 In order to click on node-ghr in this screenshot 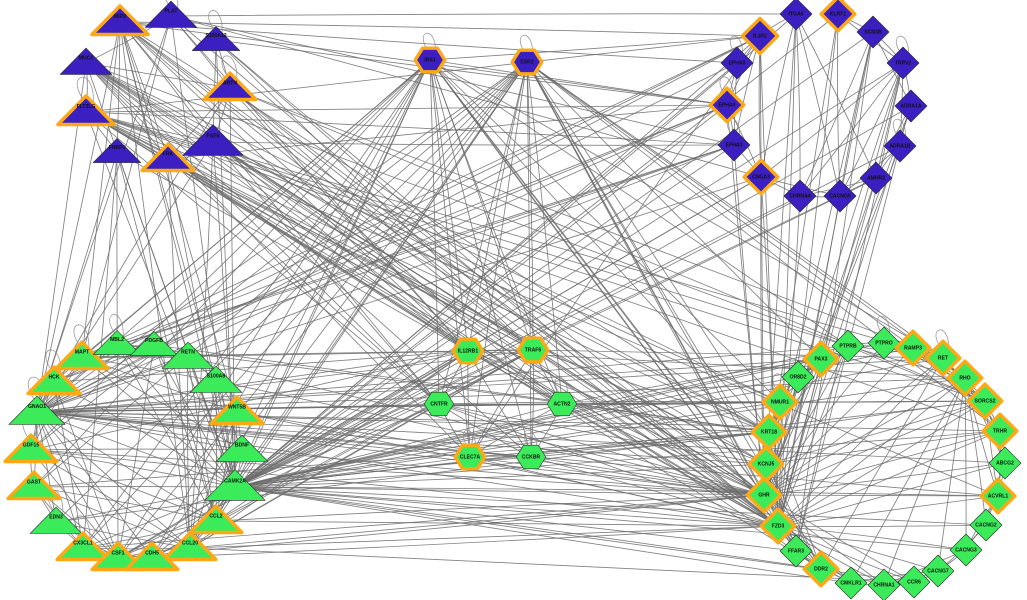, I will do `click(764, 495)`.